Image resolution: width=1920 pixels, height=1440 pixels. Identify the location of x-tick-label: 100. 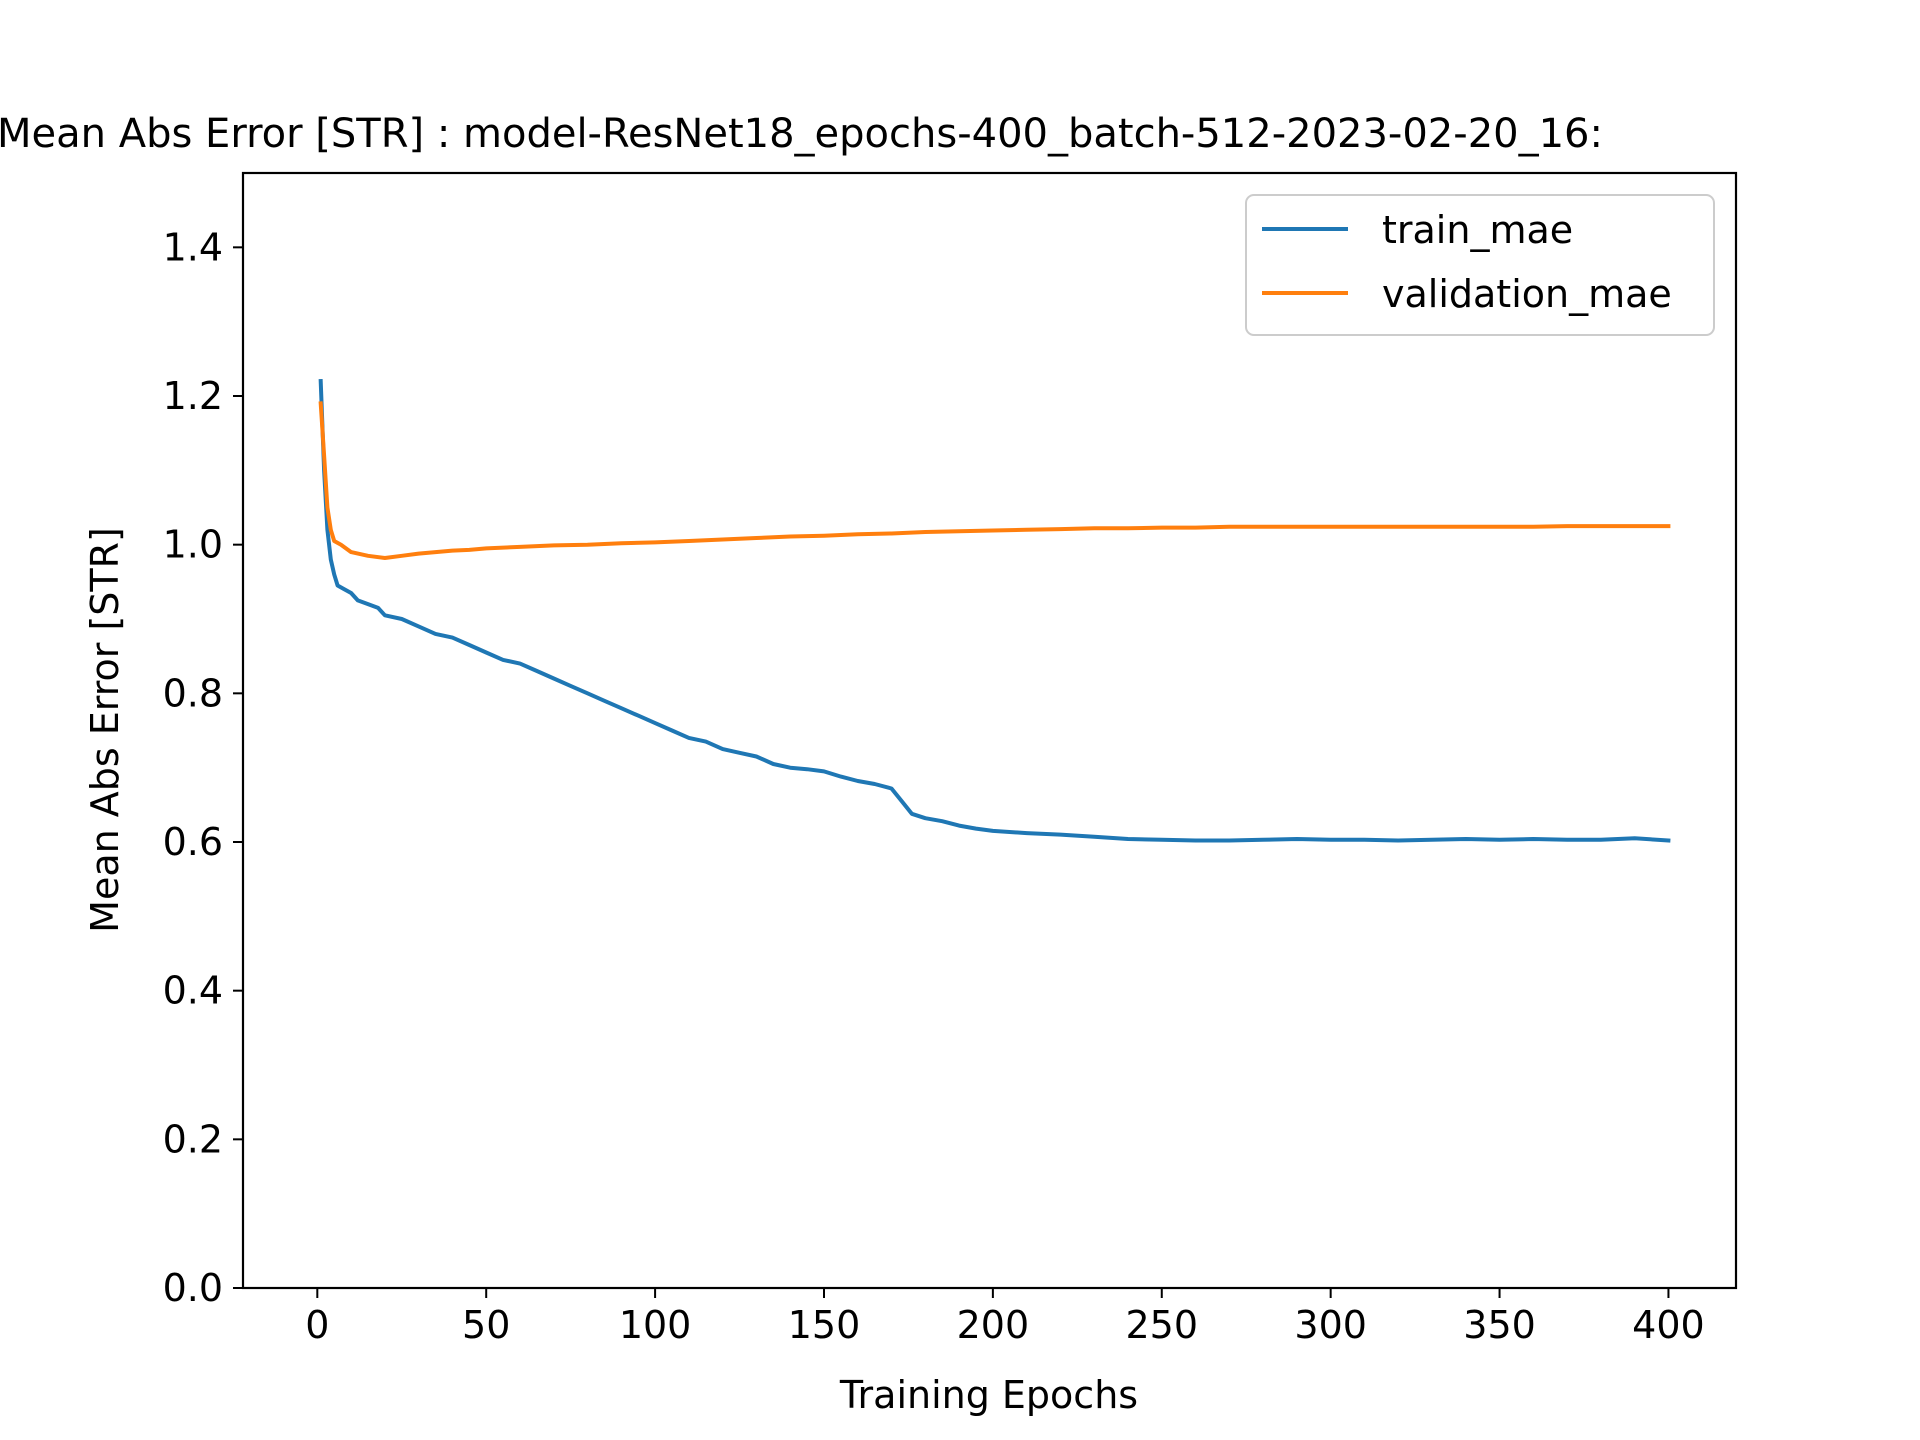
(655, 1325).